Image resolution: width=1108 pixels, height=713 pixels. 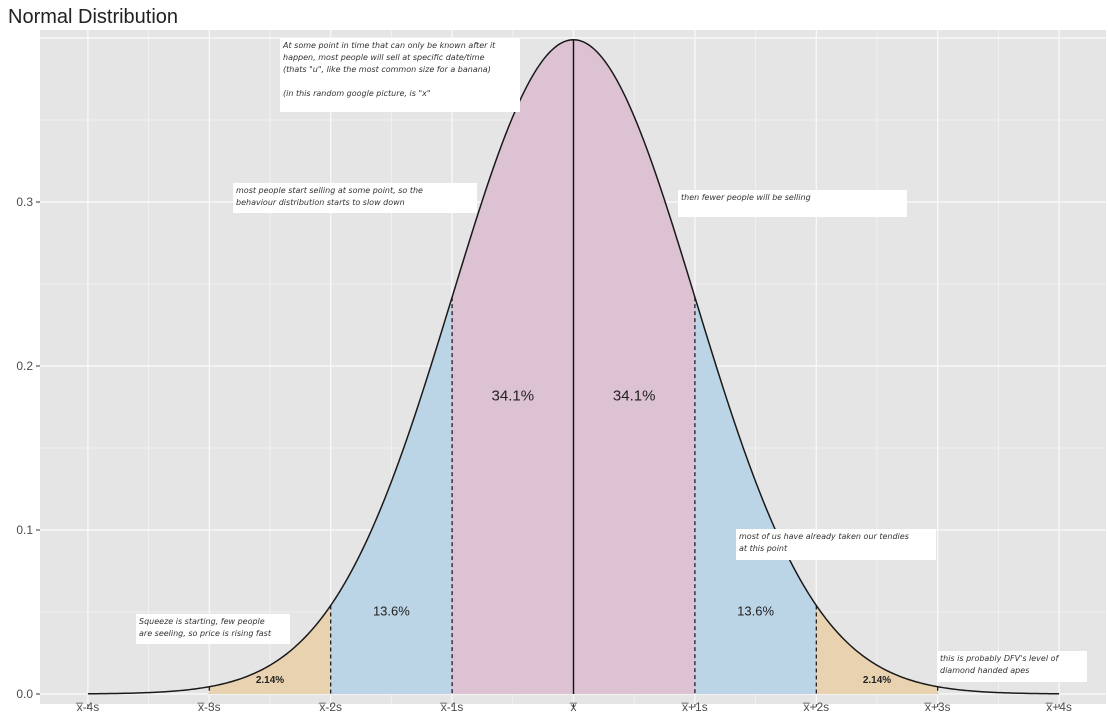 I want to click on y-tick-label: 0.0, so click(x=24, y=694).